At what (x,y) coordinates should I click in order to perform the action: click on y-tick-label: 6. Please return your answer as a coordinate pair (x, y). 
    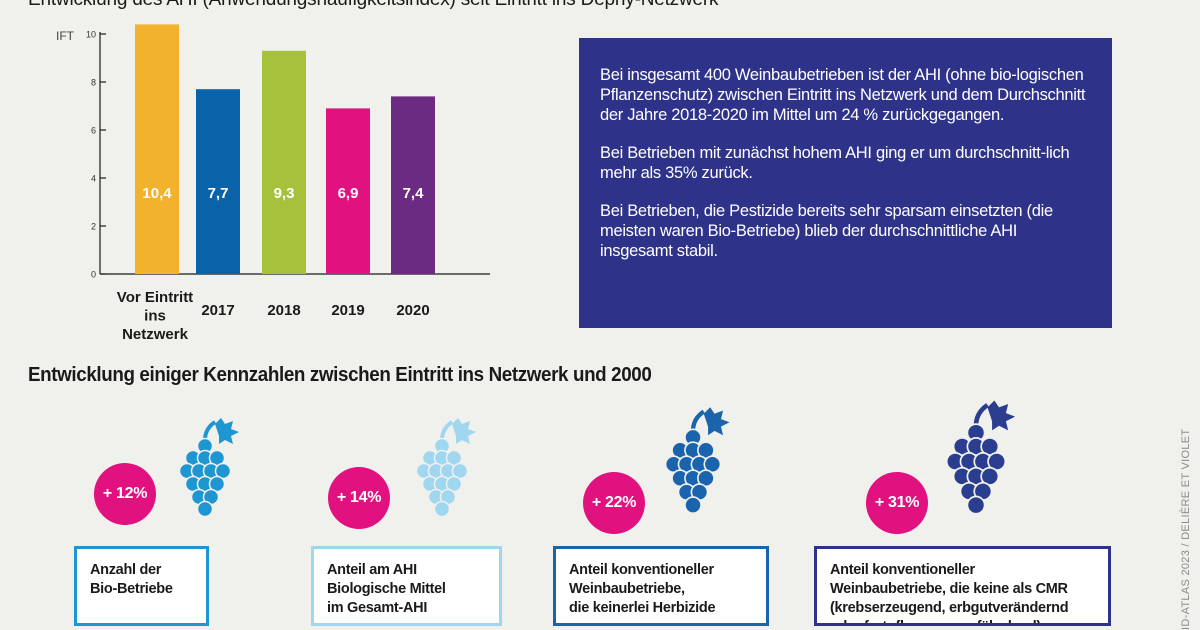
    Looking at the image, I should click on (93, 131).